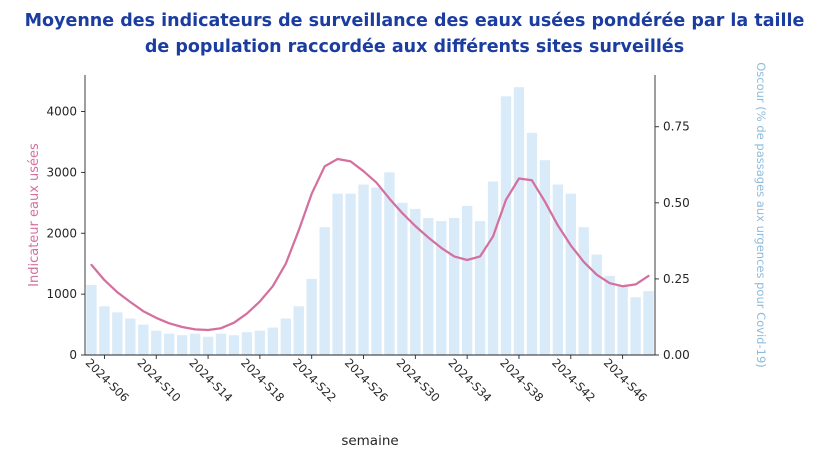 The width and height of the screenshot is (829, 462). What do you see at coordinates (34, 215) in the screenshot?
I see `y-axis-label-left: Indicateur eaux usées` at bounding box center [34, 215].